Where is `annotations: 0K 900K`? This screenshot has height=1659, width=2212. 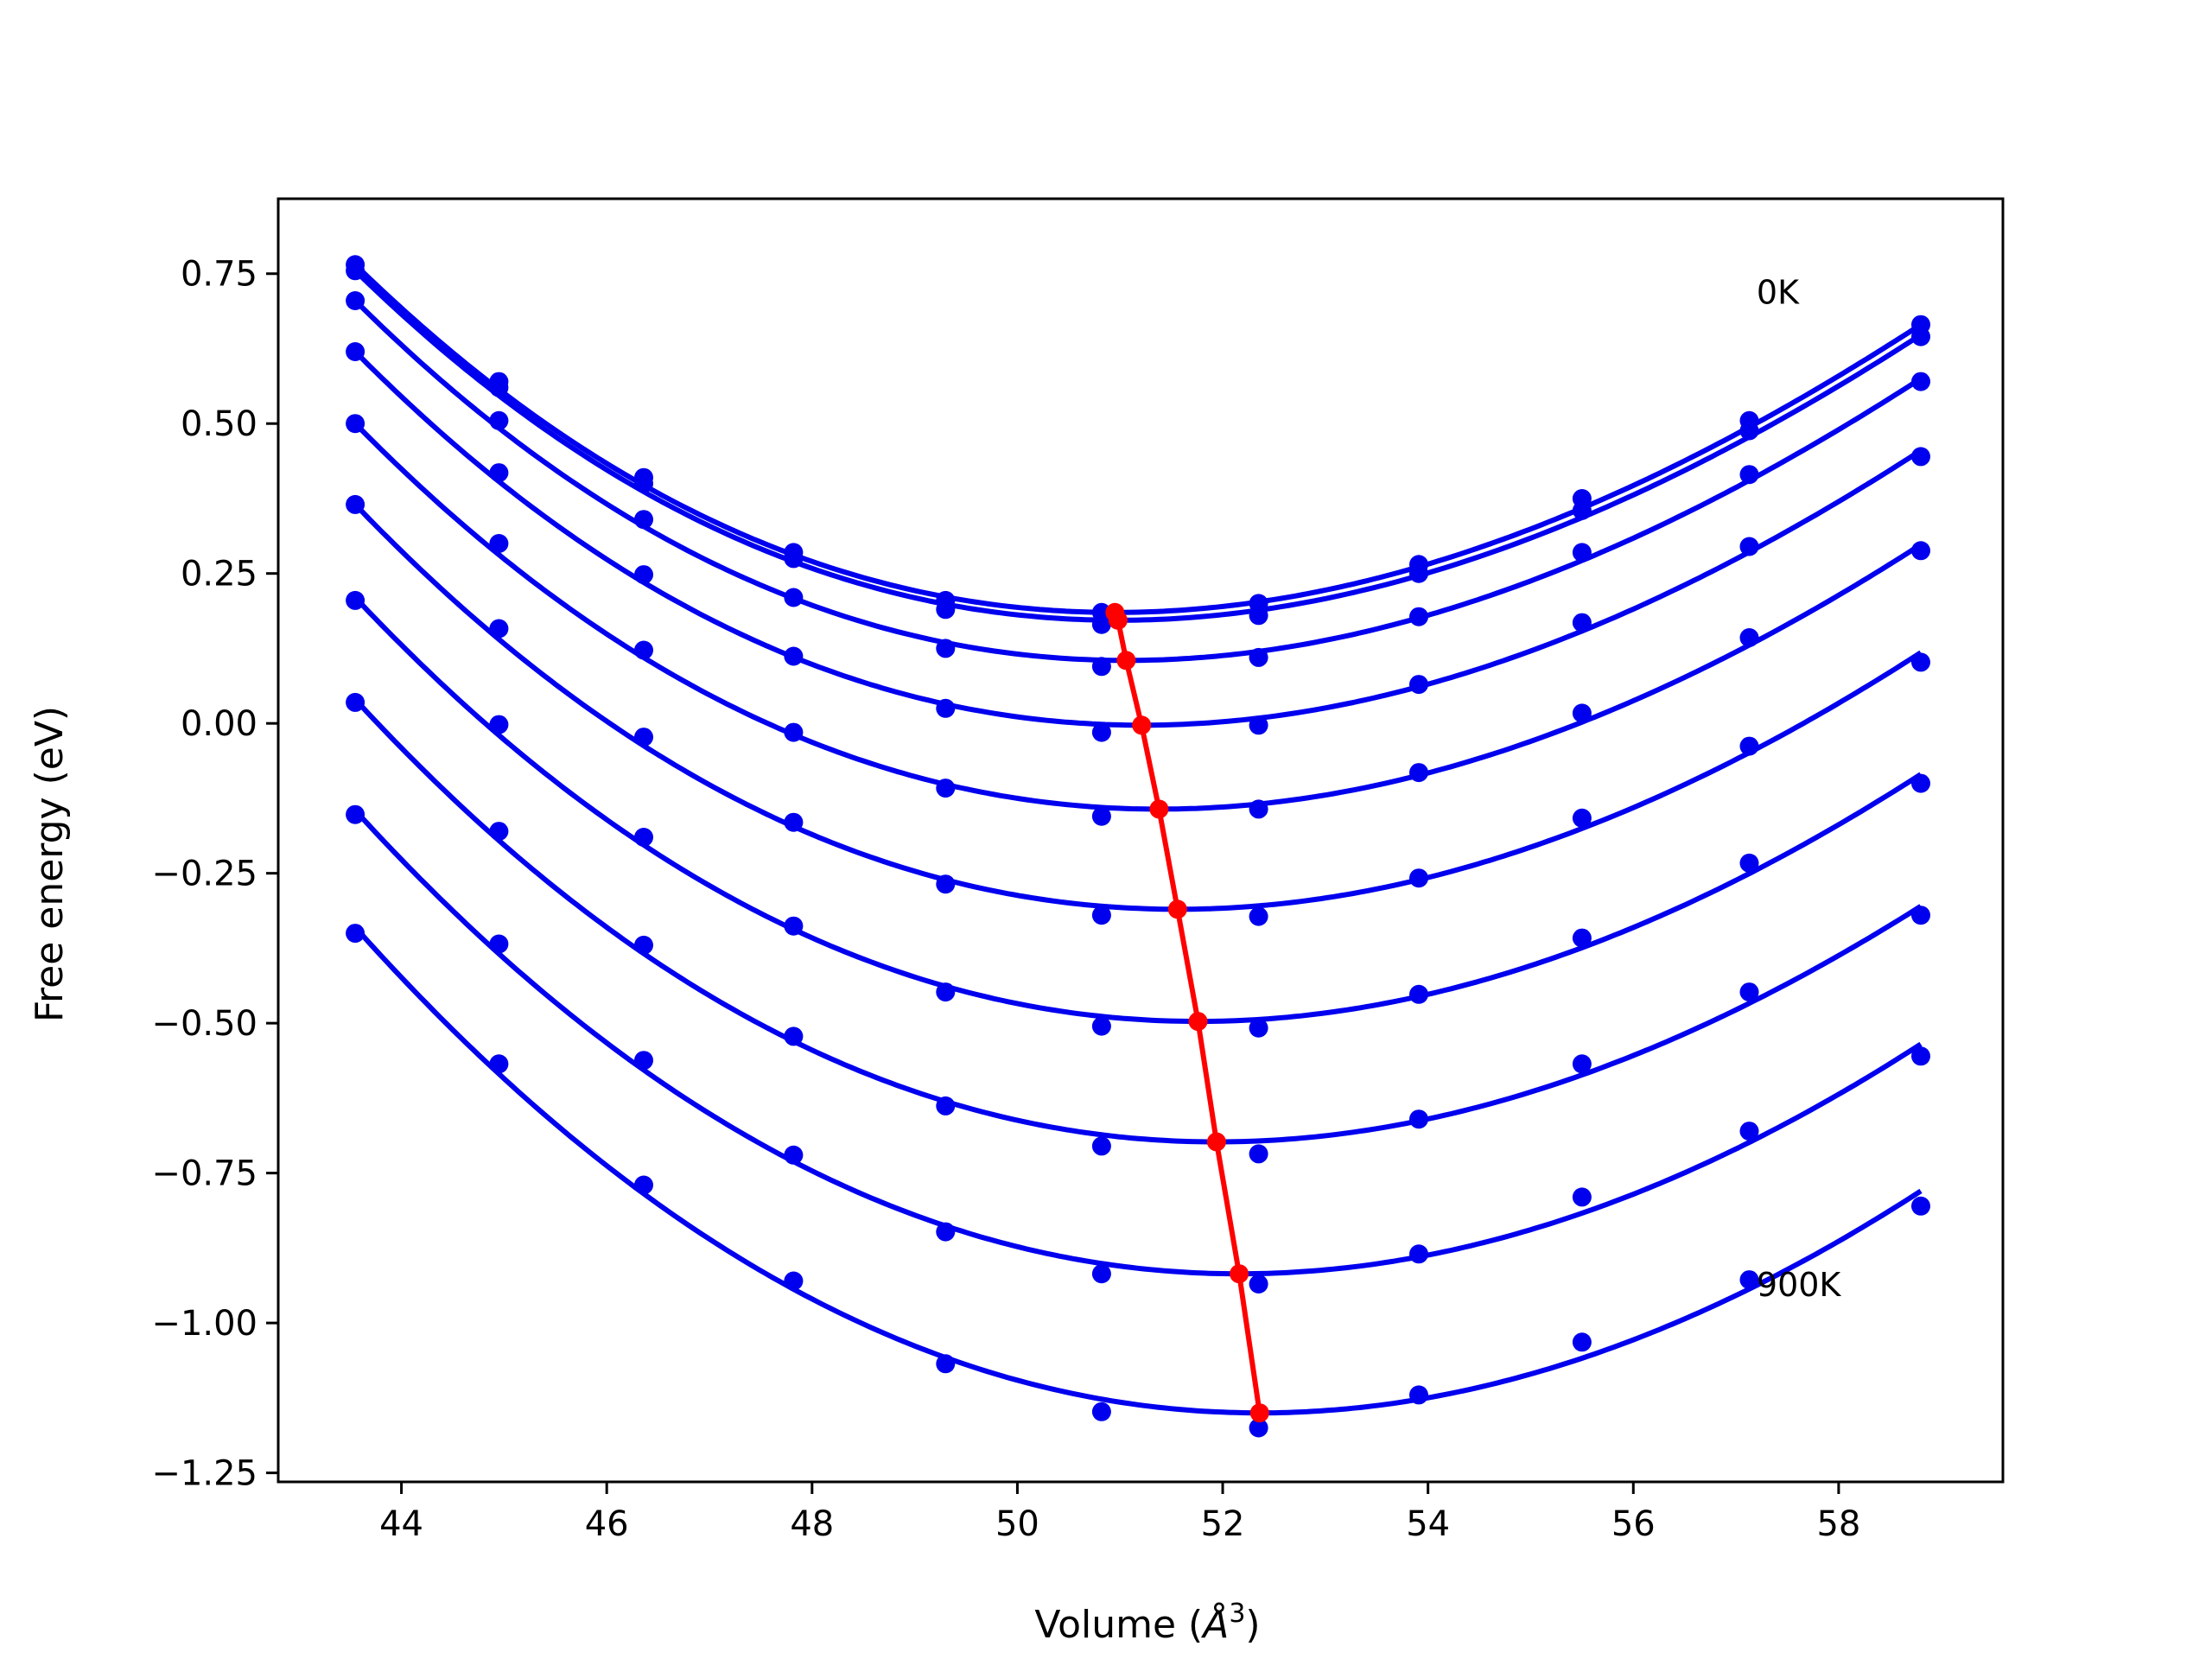
annotations: 0K 900K is located at coordinates (1800, 789).